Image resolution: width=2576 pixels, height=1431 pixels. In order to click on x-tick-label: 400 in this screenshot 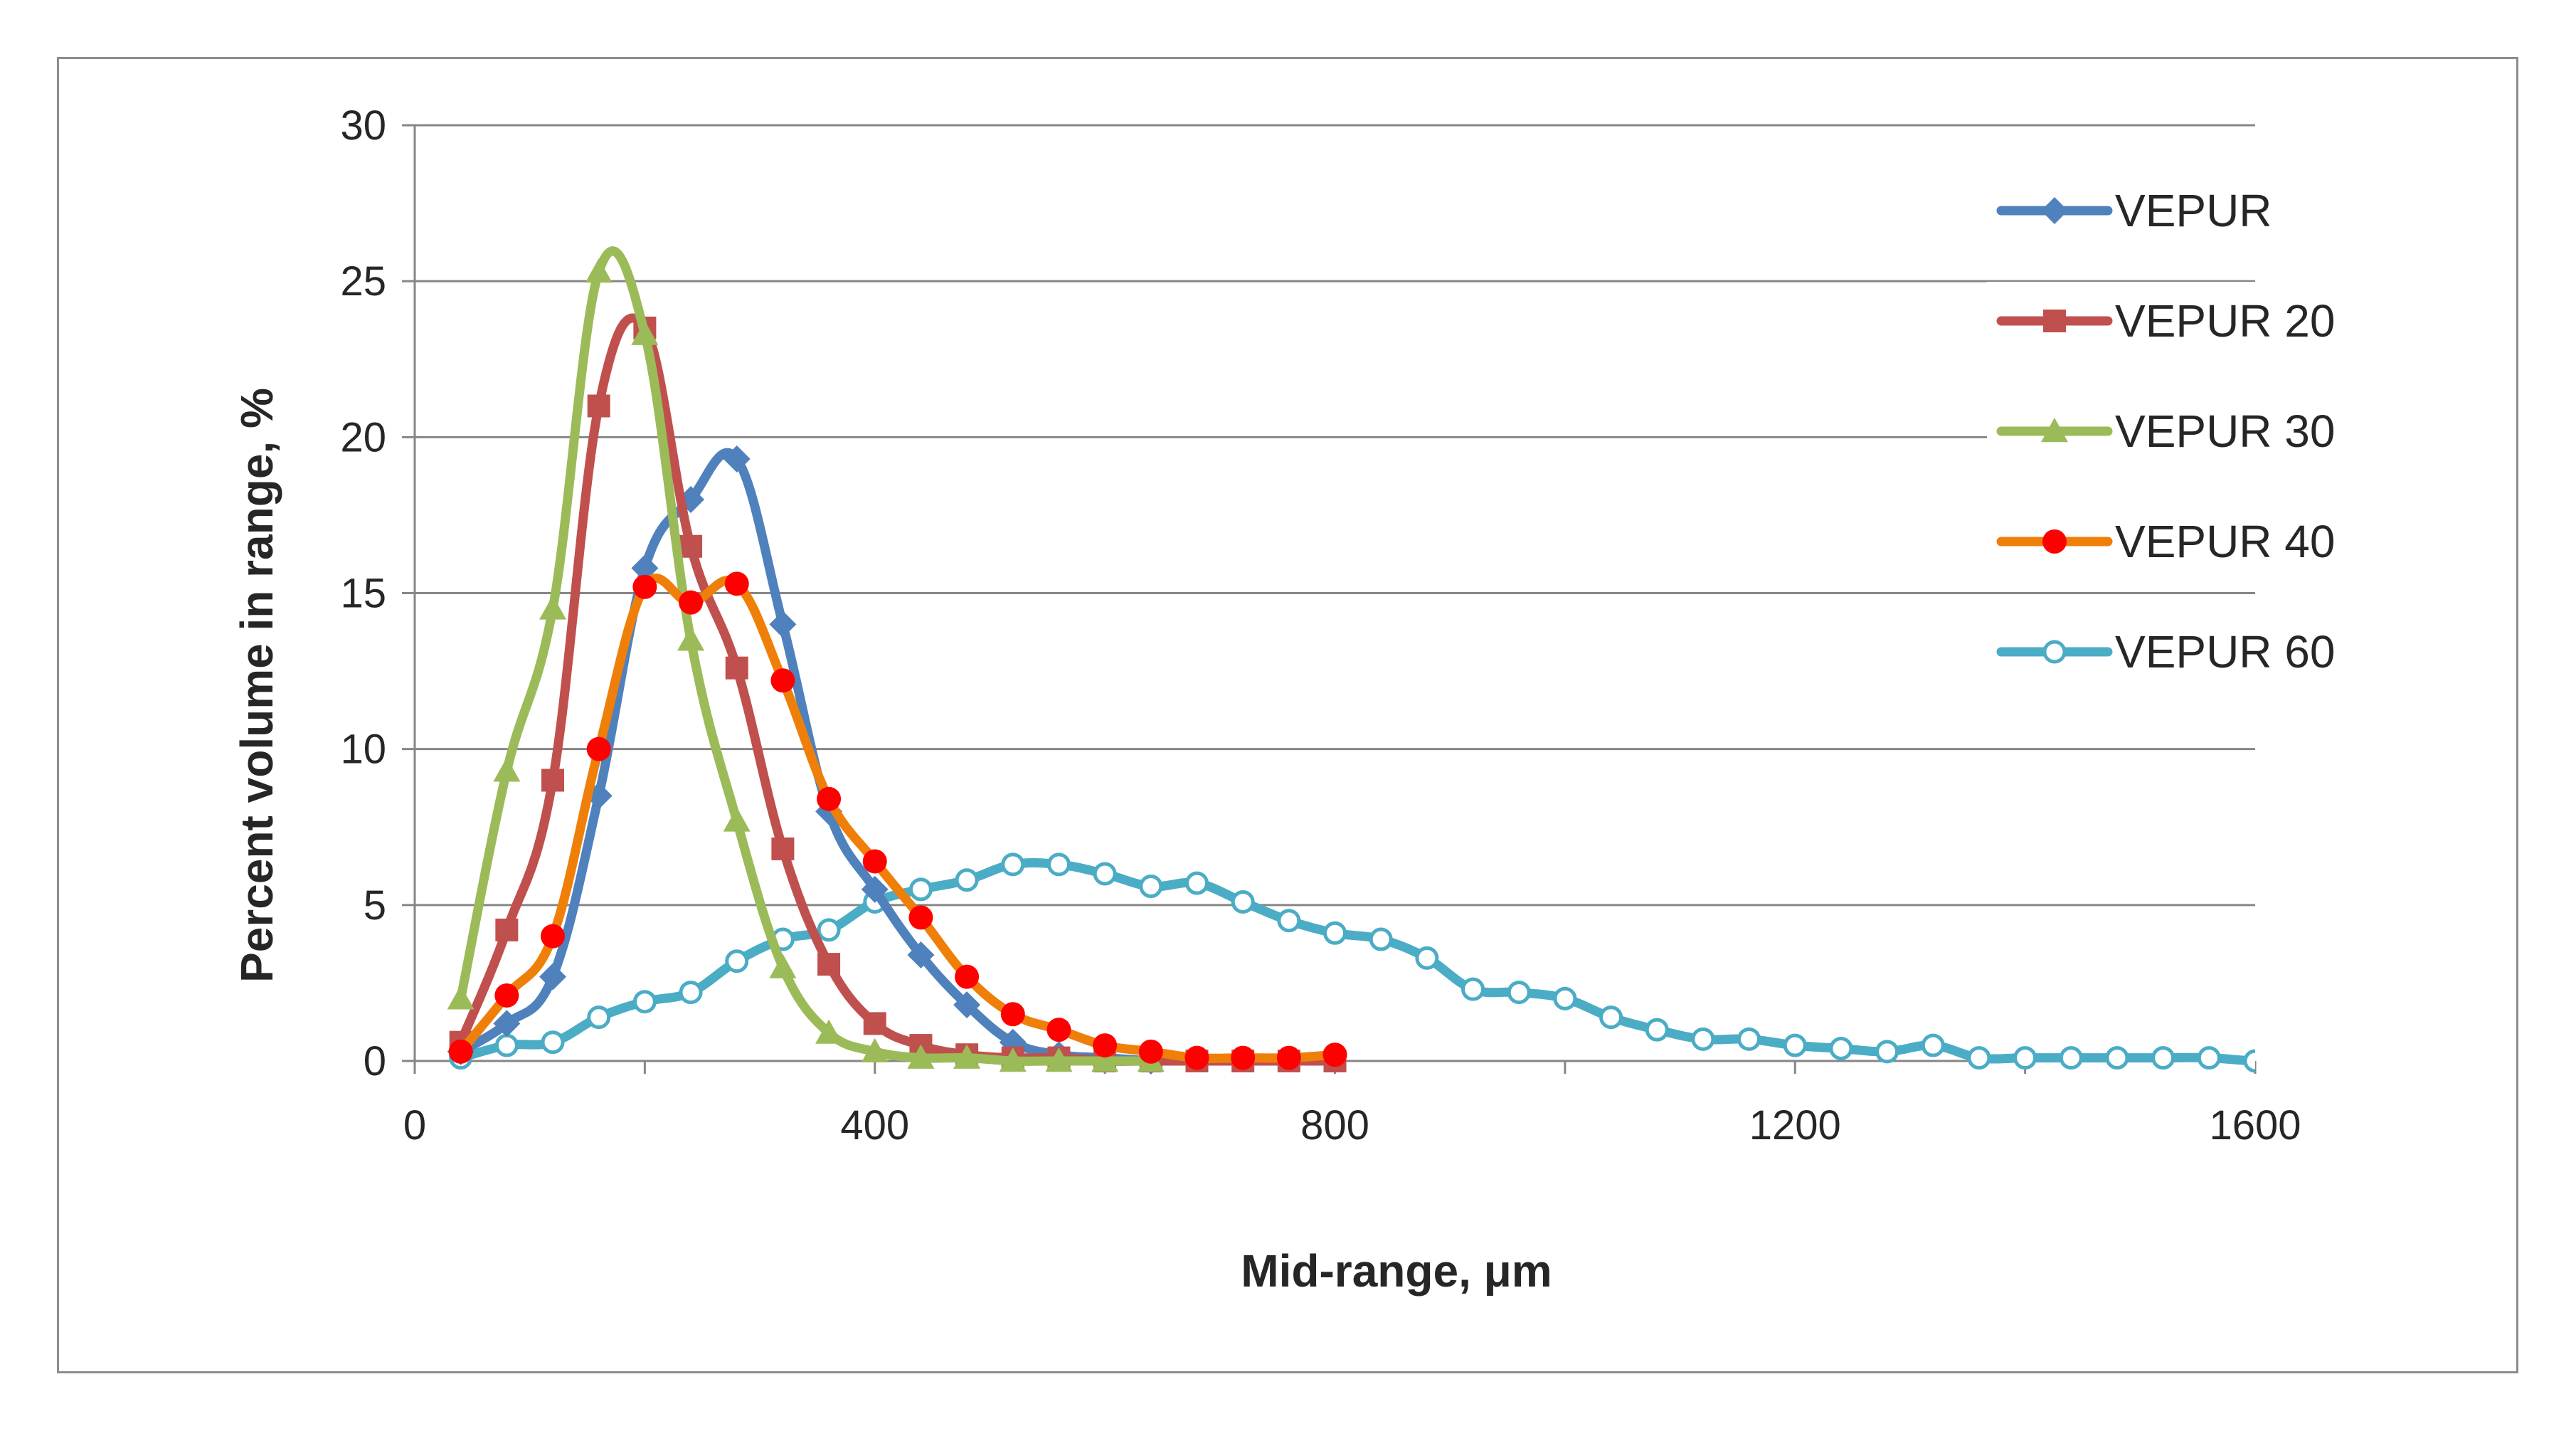, I will do `click(875, 1125)`.